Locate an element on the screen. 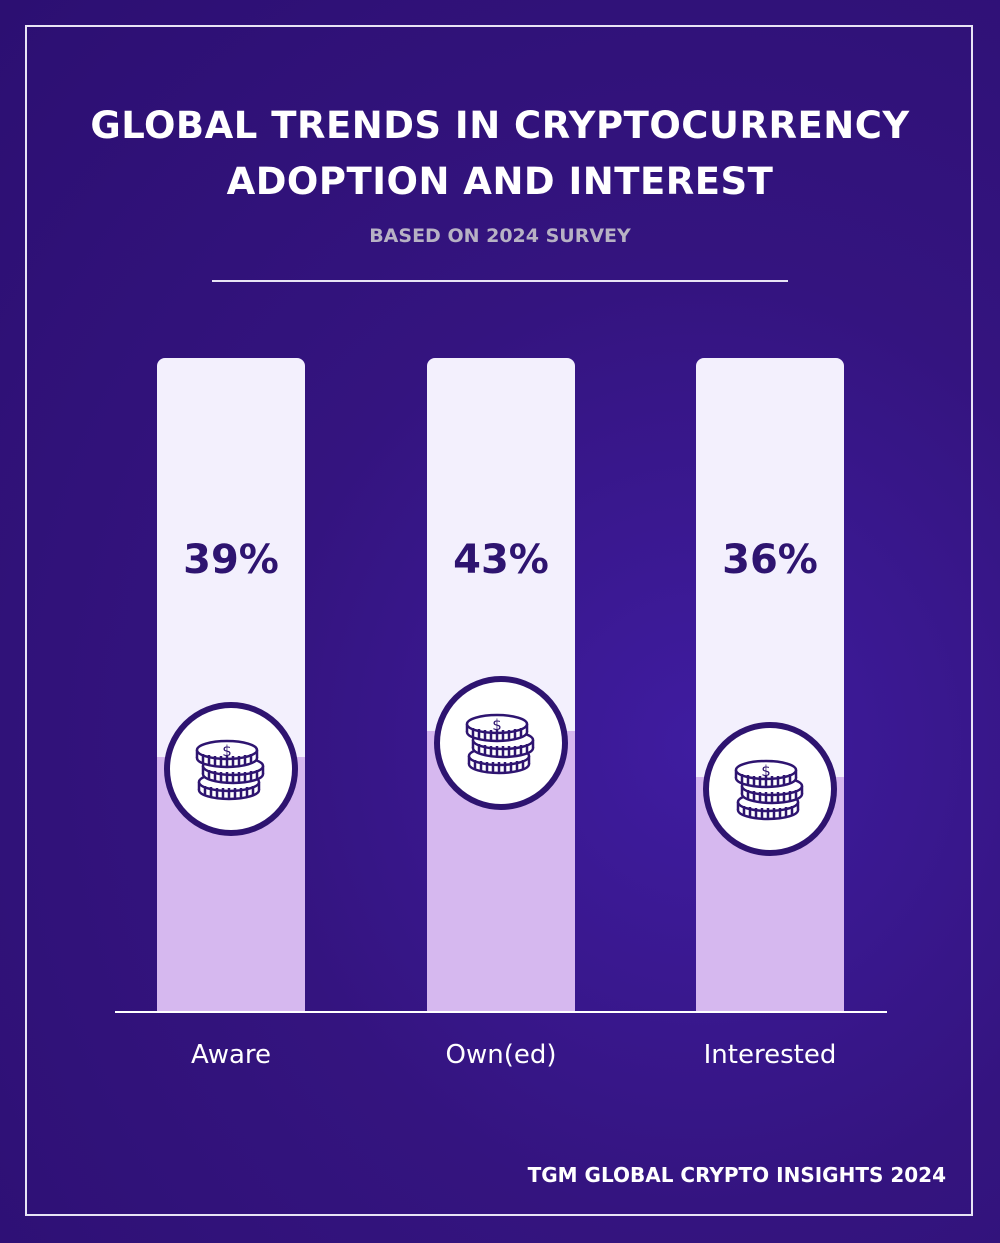 This screenshot has width=1000, height=1243. data-label: 36% is located at coordinates (770, 560).